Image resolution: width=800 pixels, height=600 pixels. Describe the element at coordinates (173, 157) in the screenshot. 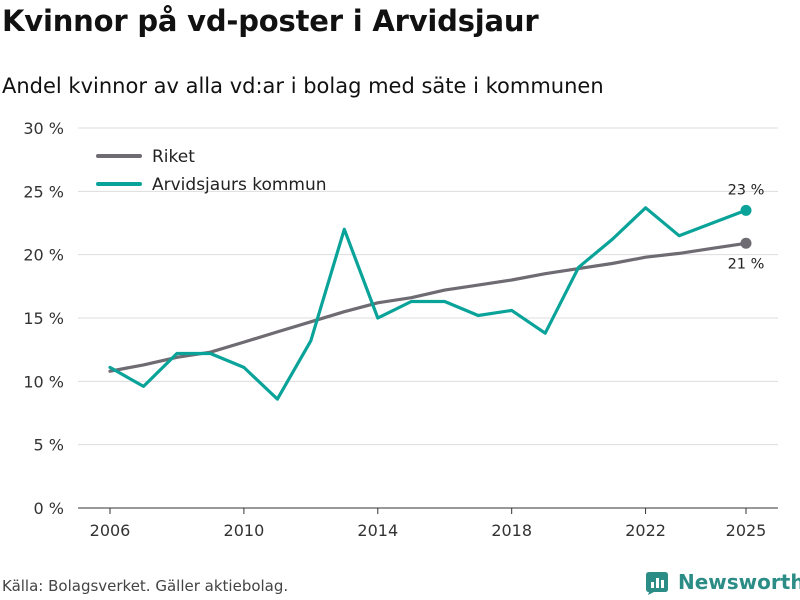

I see `legend-label-riket: Riket` at that location.